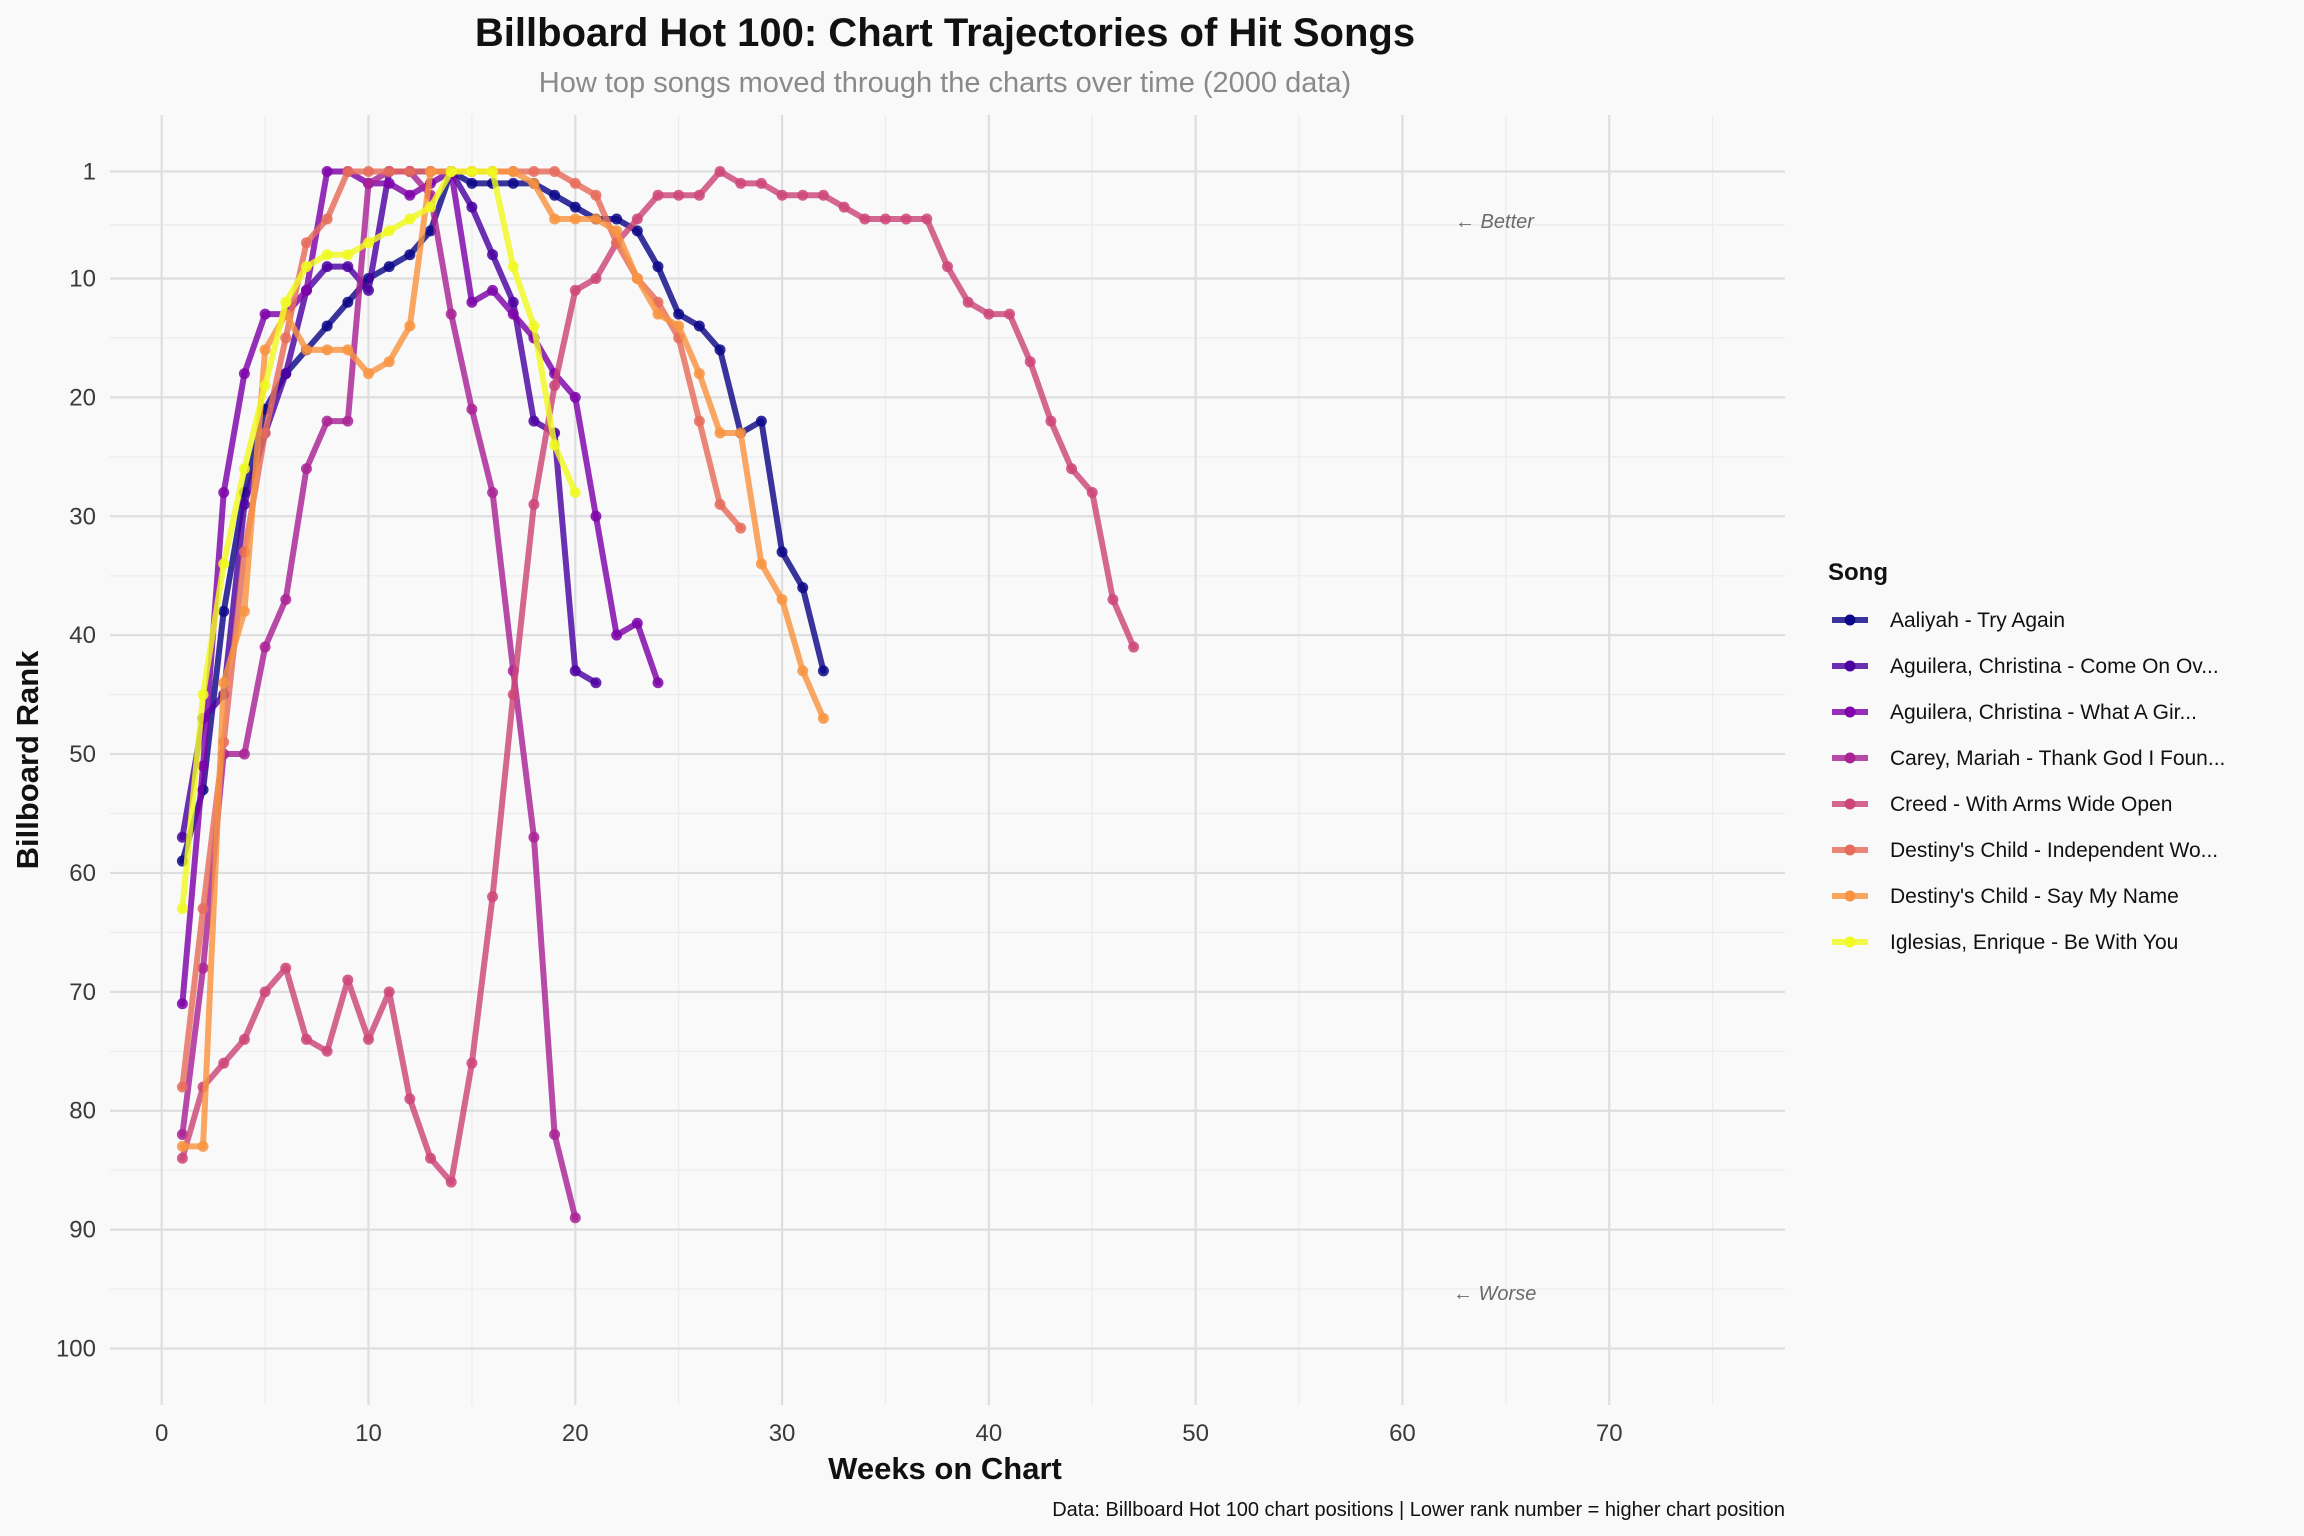 Image resolution: width=2304 pixels, height=1536 pixels. Describe the element at coordinates (945, 1468) in the screenshot. I see `x-axis-title: Weeks on Chart` at that location.